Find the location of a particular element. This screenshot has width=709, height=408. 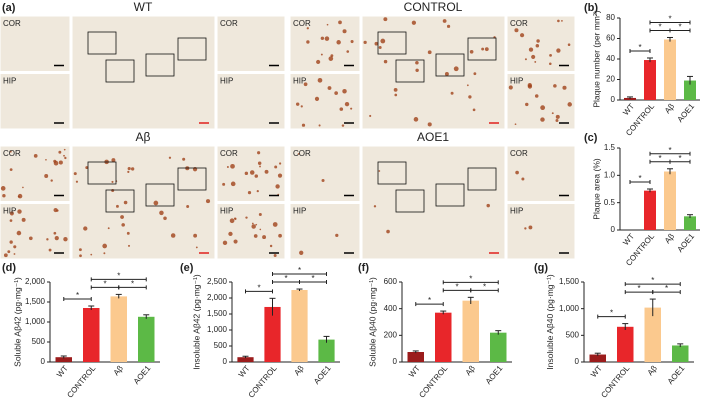

group-title: WT is located at coordinates (143, 7).